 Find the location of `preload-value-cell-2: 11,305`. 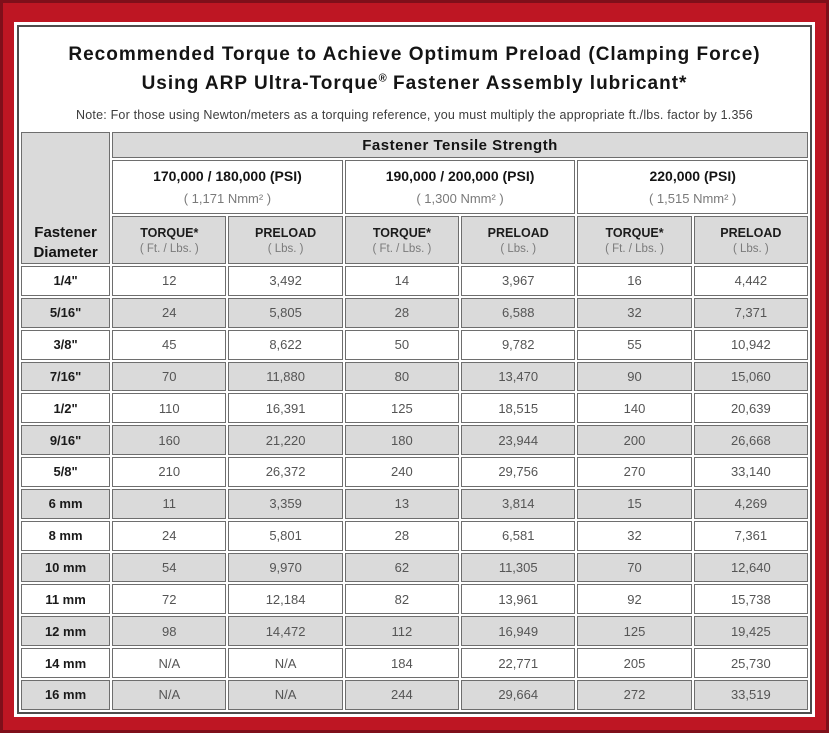

preload-value-cell-2: 11,305 is located at coordinates (518, 567).